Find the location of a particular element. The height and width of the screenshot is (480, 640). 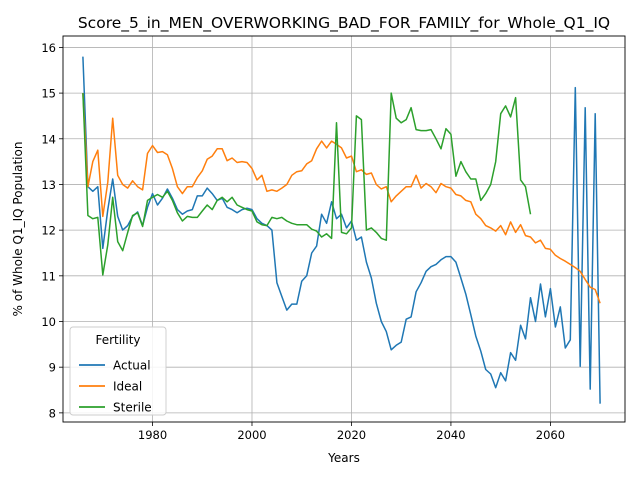

x-tick-label: 1980 is located at coordinates (152, 435).